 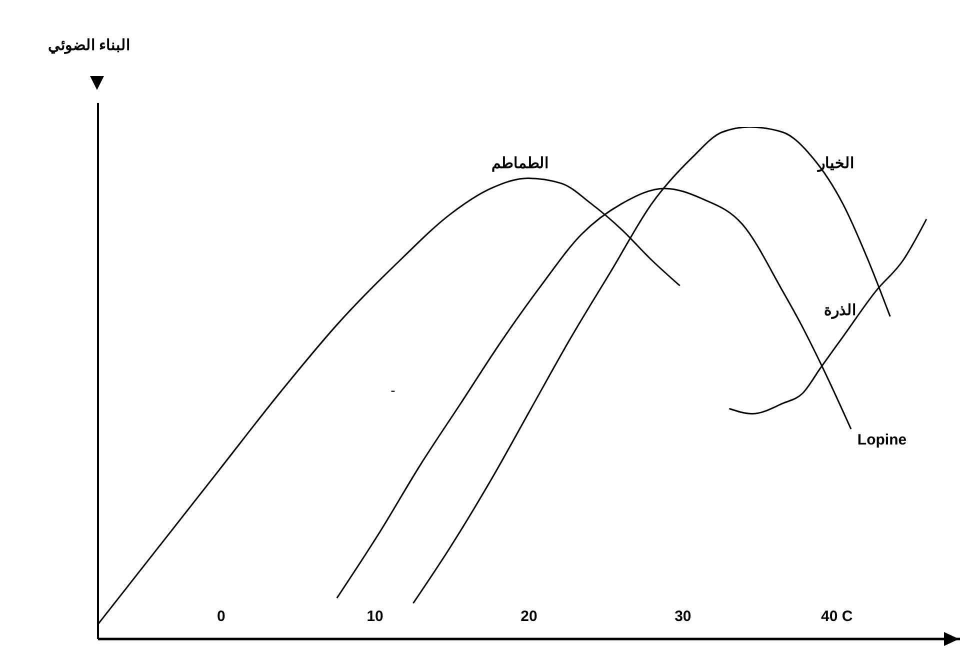 I want to click on series-label: الخيار, so click(x=836, y=163).